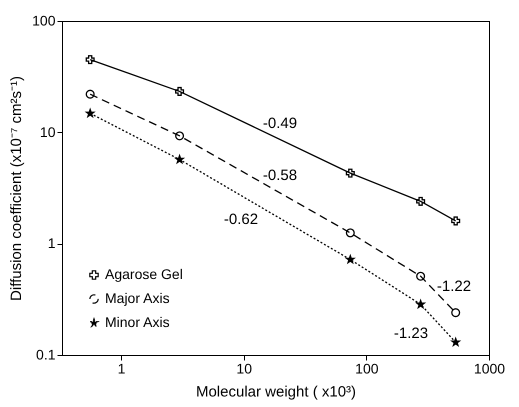  I want to click on legend-label: Minor Axis, so click(137, 322).